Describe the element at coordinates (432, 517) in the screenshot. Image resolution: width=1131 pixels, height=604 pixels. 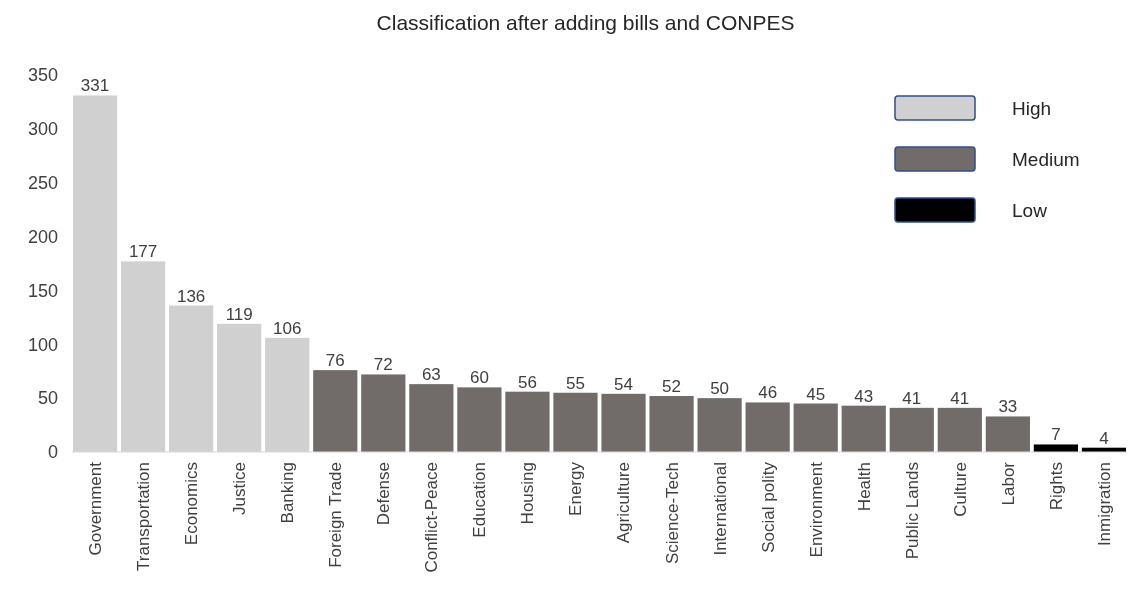
I see `x-tick-label: Conflict-Peace` at that location.